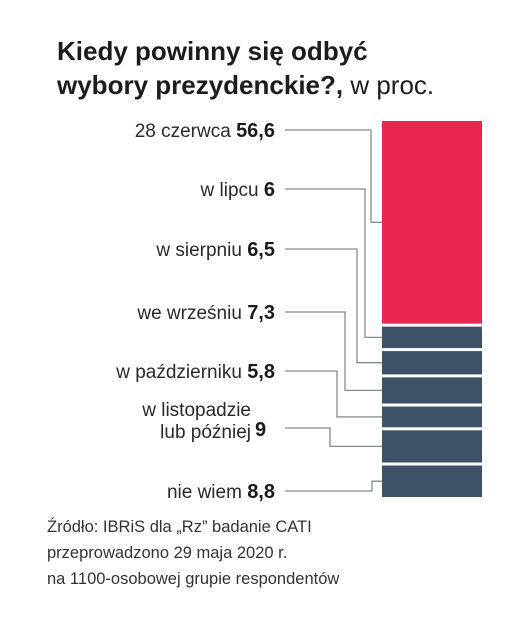  I want to click on value-label: 6, so click(269, 190).